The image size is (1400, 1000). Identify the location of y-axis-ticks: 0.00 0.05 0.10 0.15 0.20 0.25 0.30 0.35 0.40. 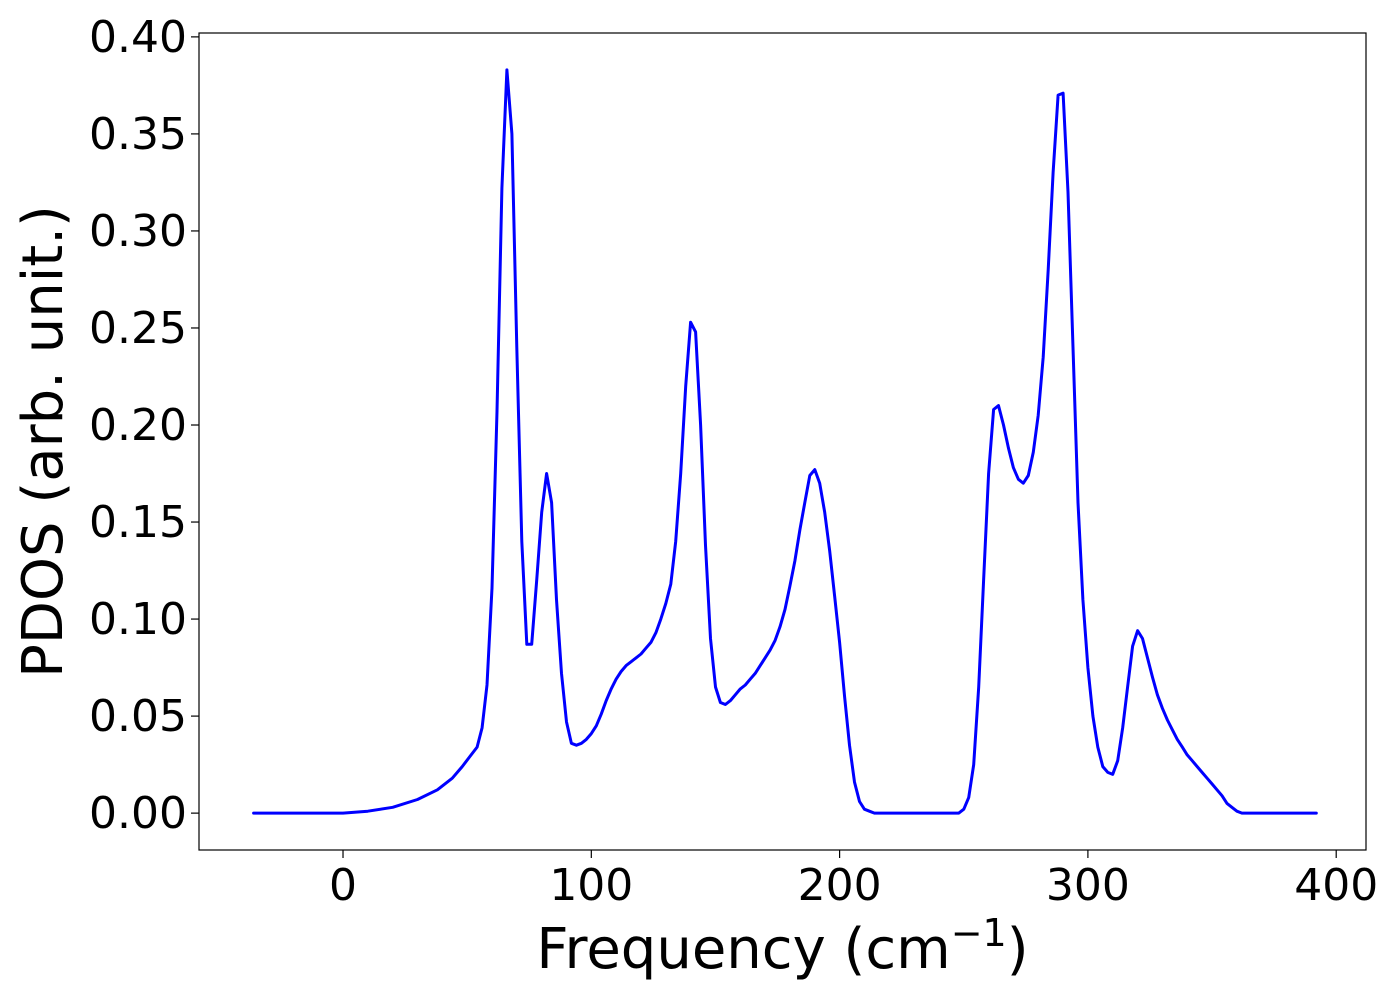
(144, 425).